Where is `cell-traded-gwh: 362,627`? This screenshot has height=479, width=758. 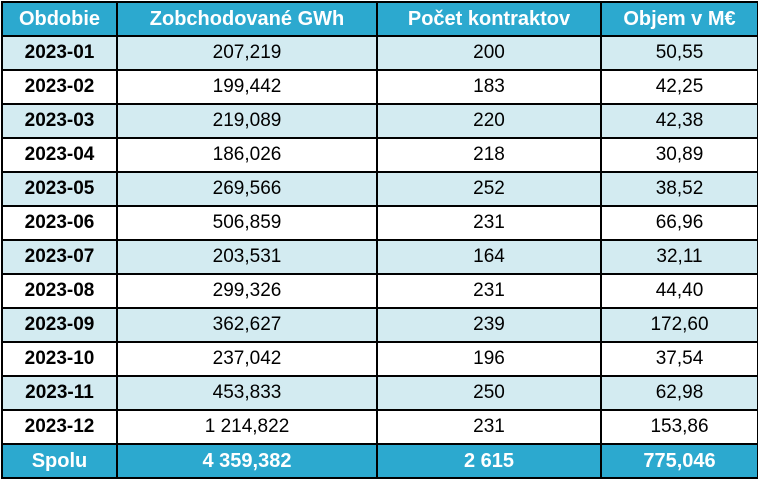
cell-traded-gwh: 362,627 is located at coordinates (247, 325).